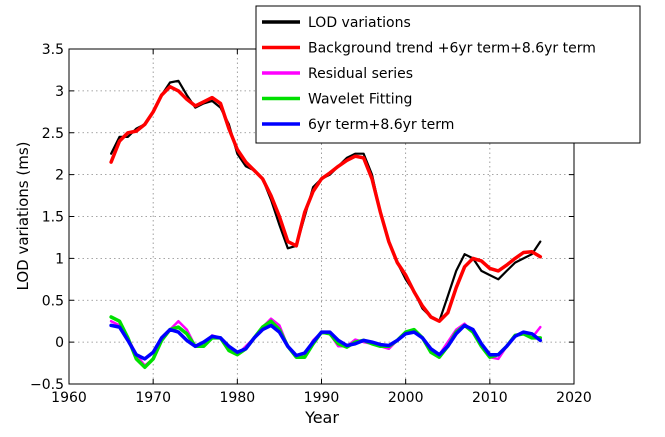 Image resolution: width=665 pixels, height=437 pixels. Describe the element at coordinates (381, 125) in the screenshot. I see `legend-label: 6yr term+8.6yr term` at that location.